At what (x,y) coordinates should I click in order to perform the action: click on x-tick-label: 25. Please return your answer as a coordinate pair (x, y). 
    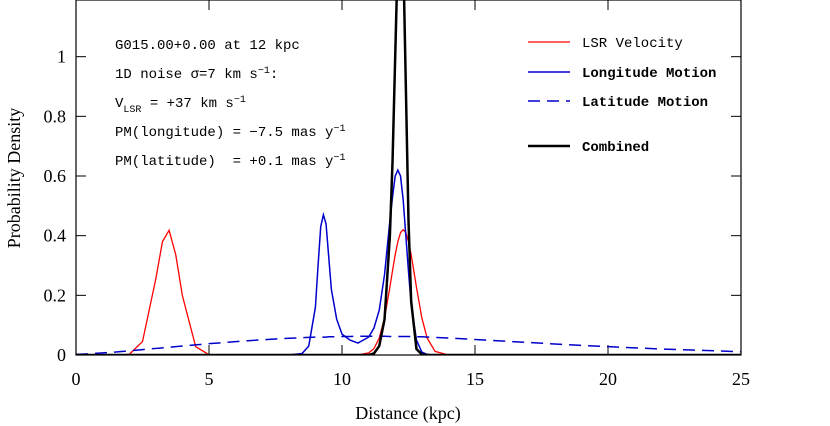
    Looking at the image, I should click on (741, 379).